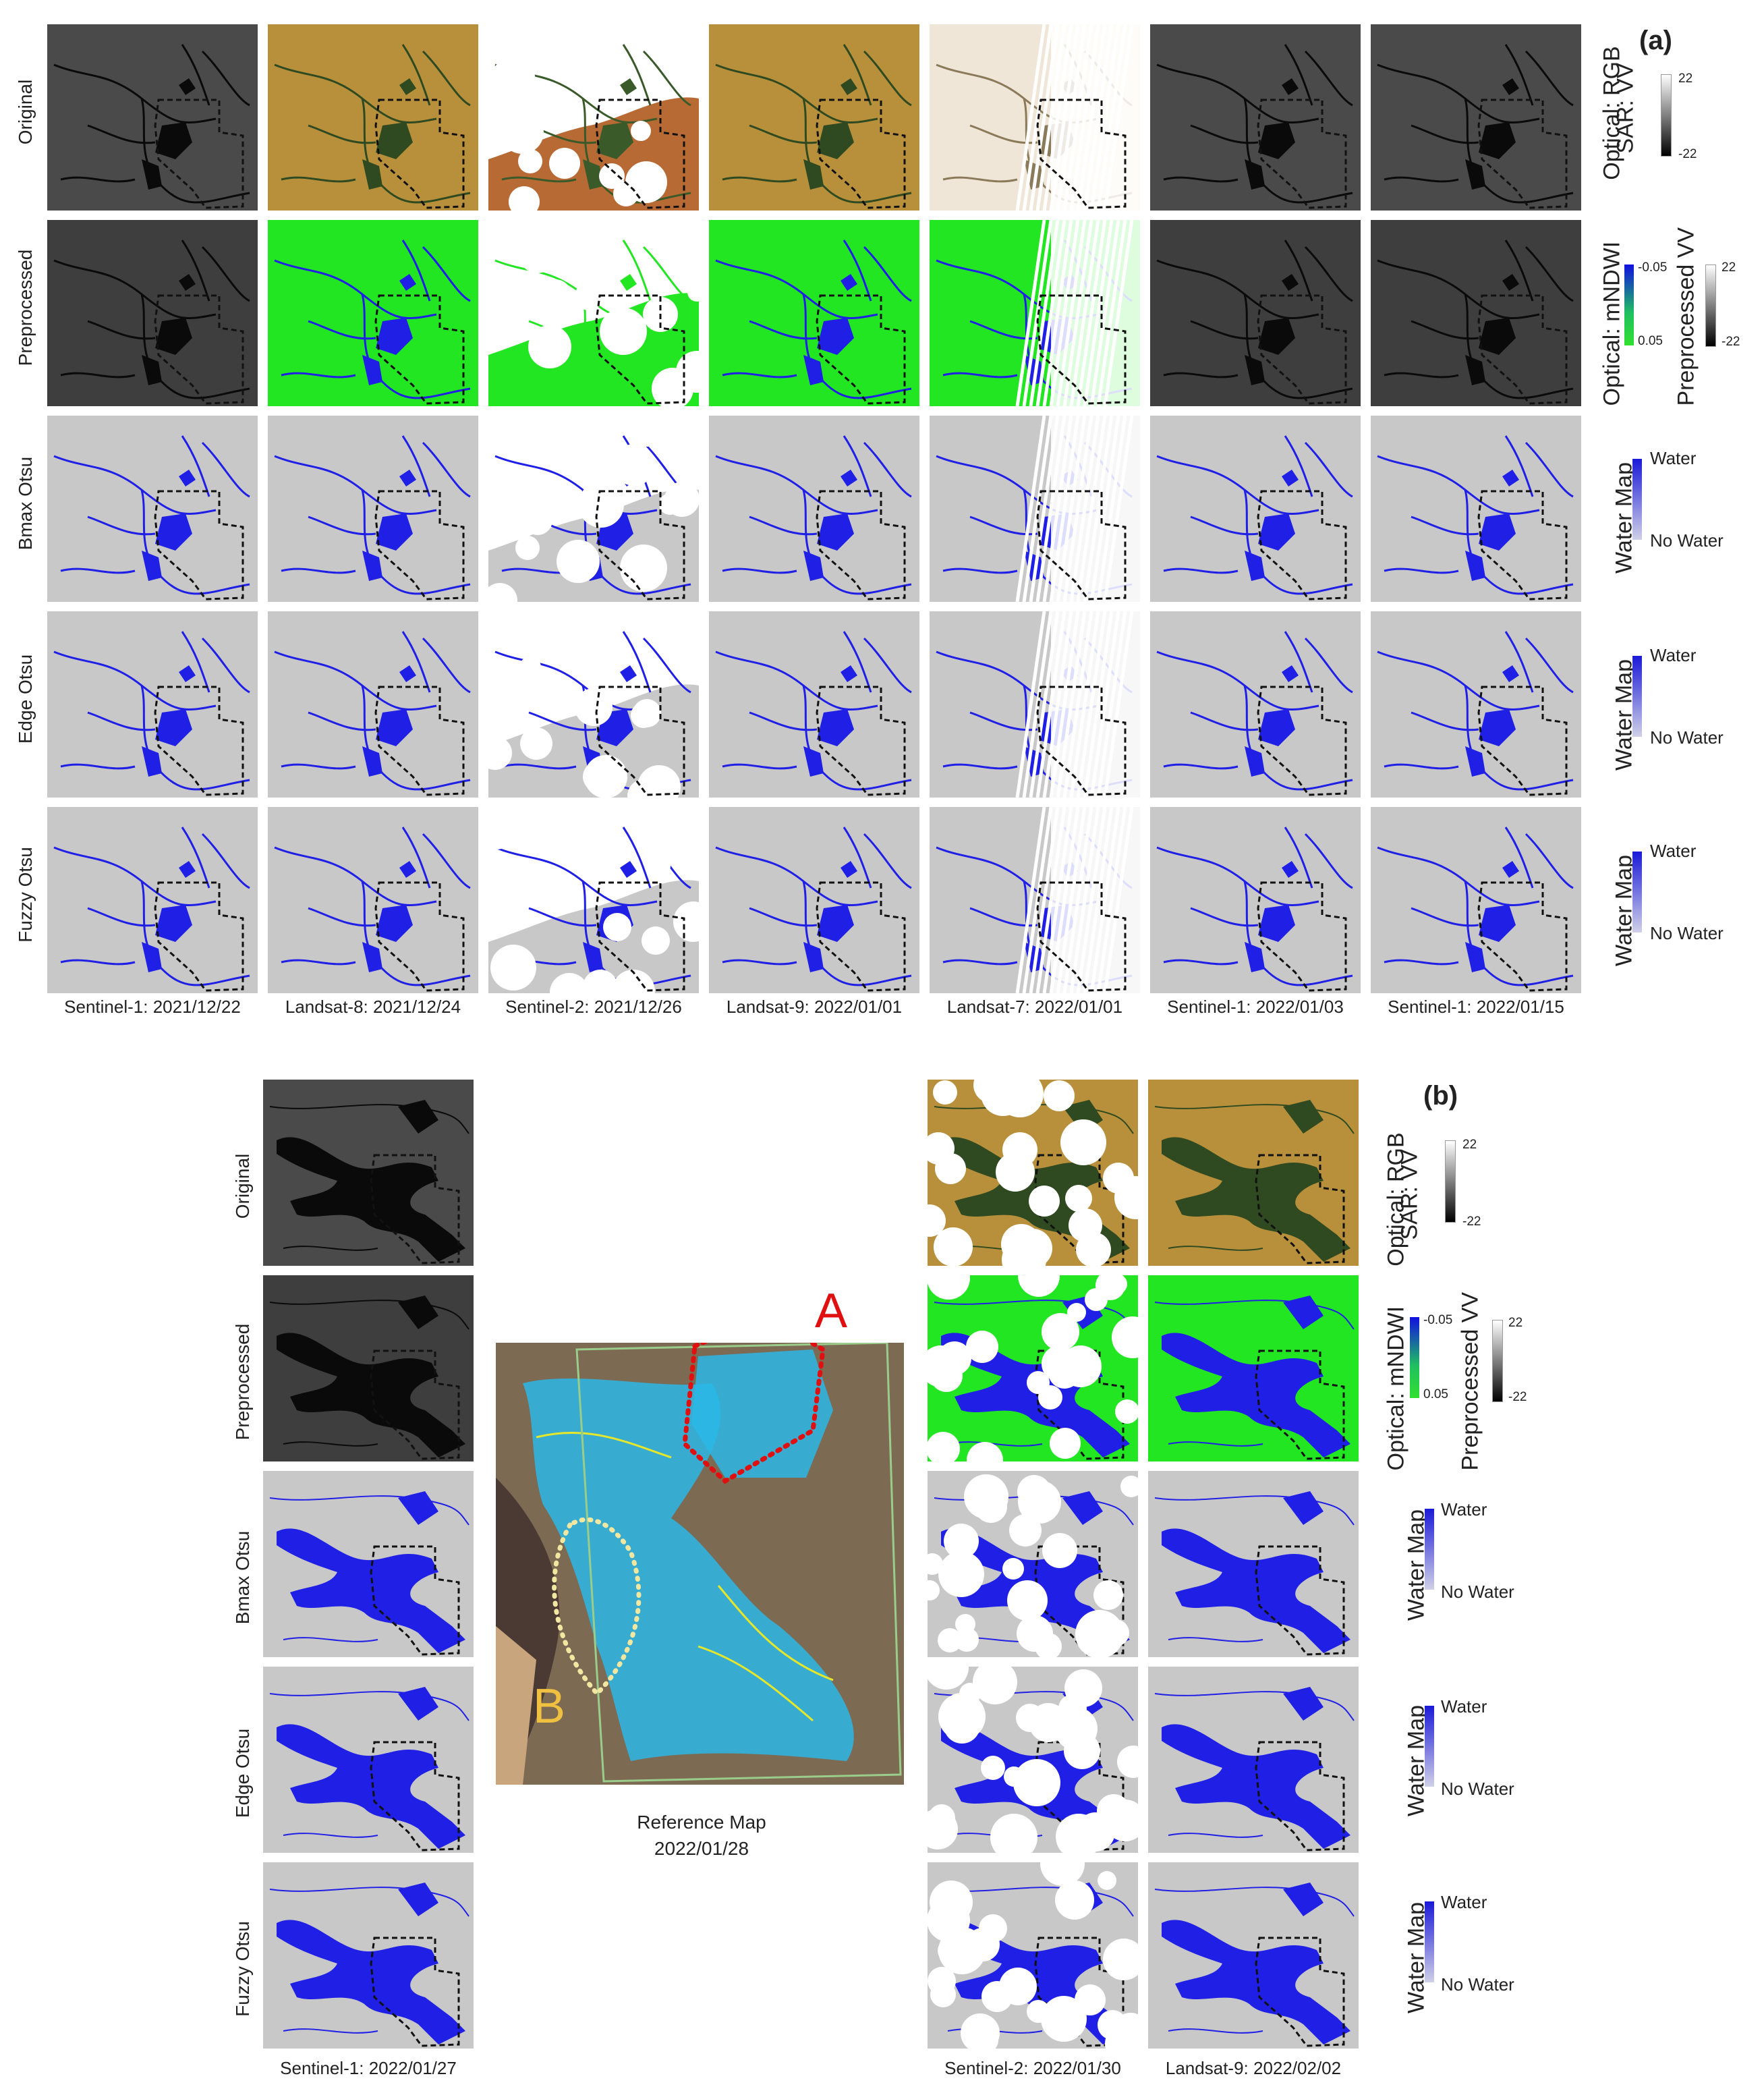 The height and width of the screenshot is (2089, 1764). What do you see at coordinates (373, 1007) in the screenshot?
I see `caption-col-2: Landsat-8: 2021/12/24` at bounding box center [373, 1007].